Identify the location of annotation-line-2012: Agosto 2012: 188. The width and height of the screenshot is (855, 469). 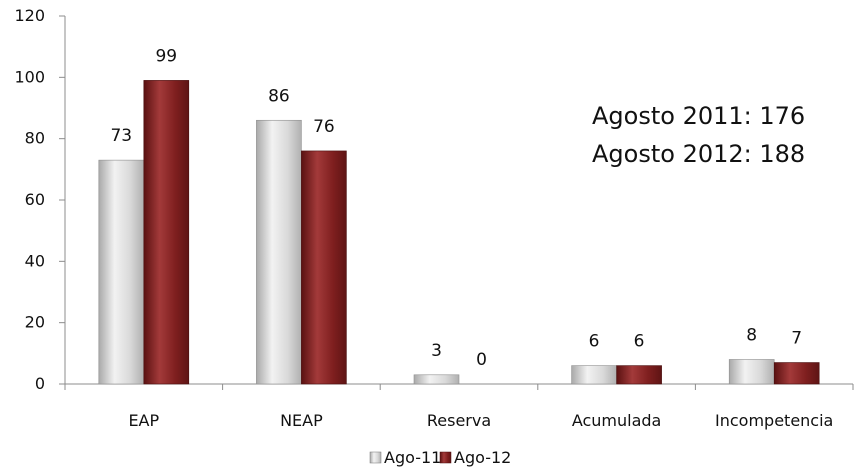
(698, 154).